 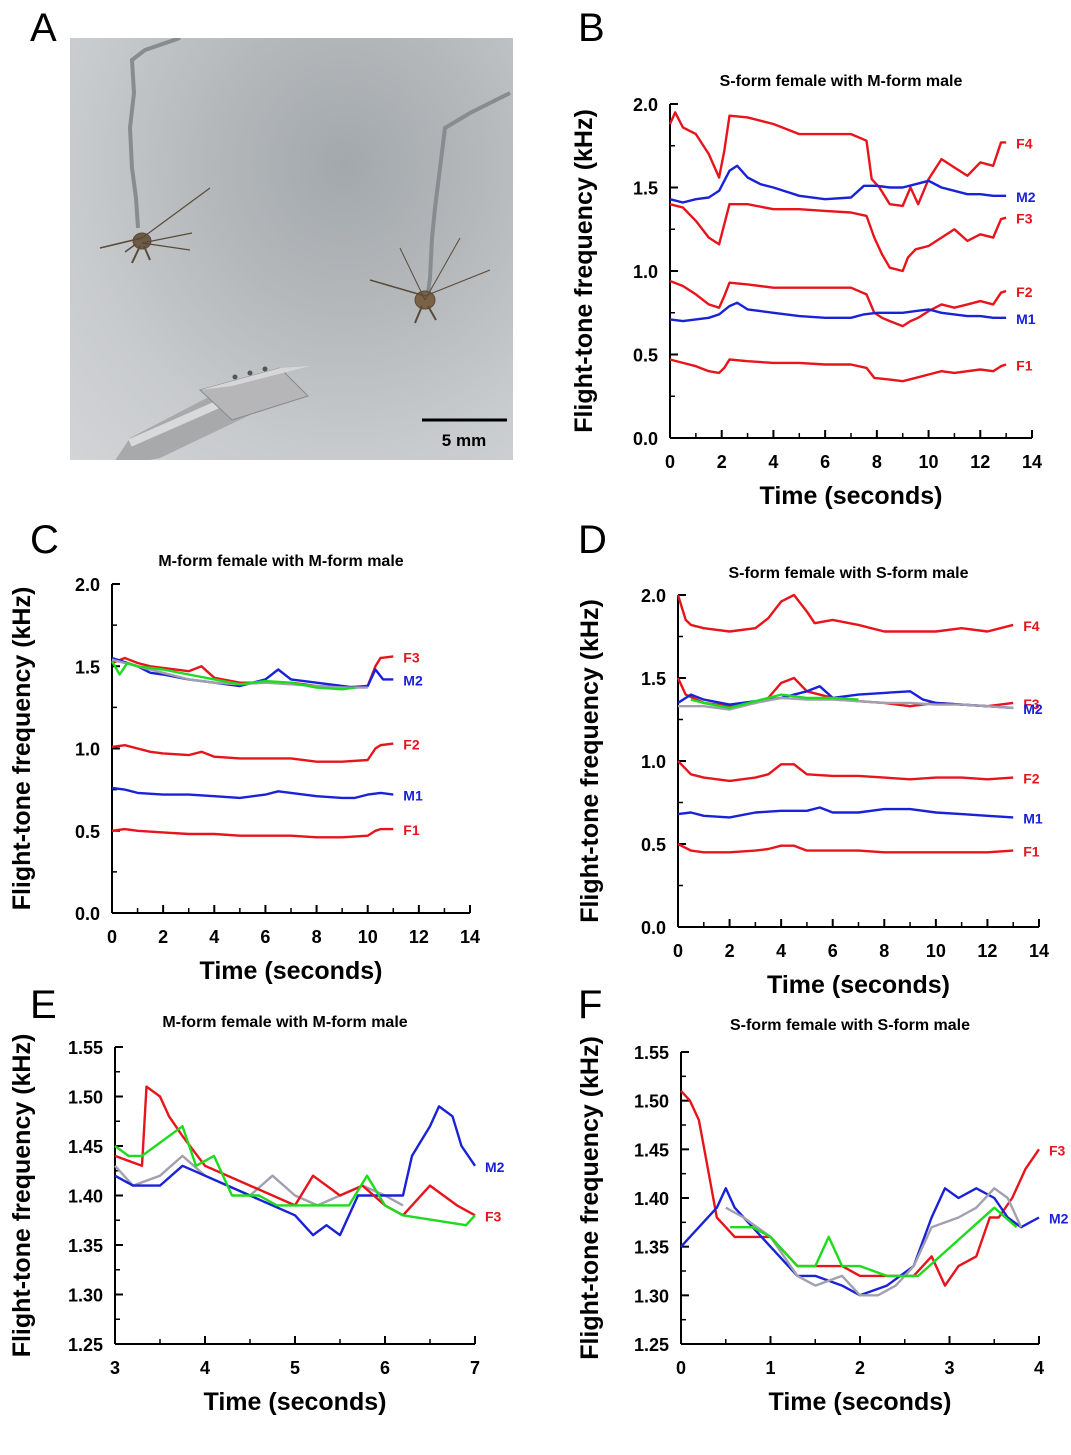 What do you see at coordinates (1031, 626) in the screenshot?
I see `series-label-f4: F4` at bounding box center [1031, 626].